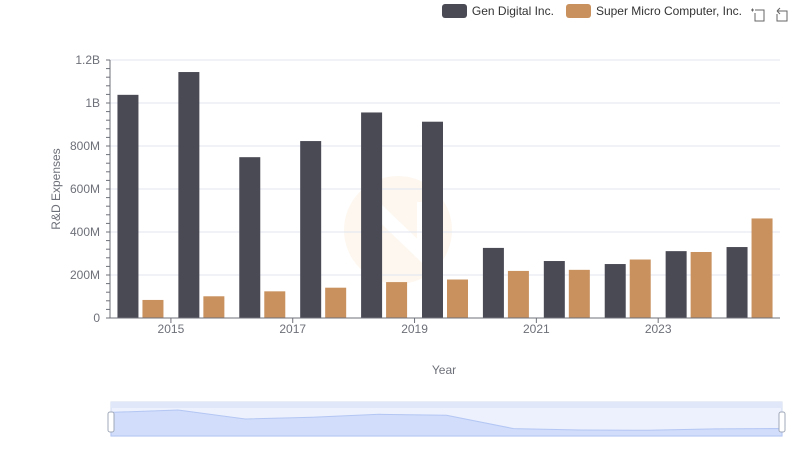  I want to click on x-tick-label: 2017, so click(292, 329).